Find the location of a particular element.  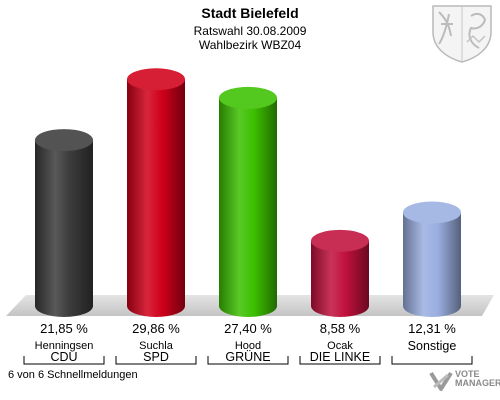

bar-gr-ne is located at coordinates (248, 202).